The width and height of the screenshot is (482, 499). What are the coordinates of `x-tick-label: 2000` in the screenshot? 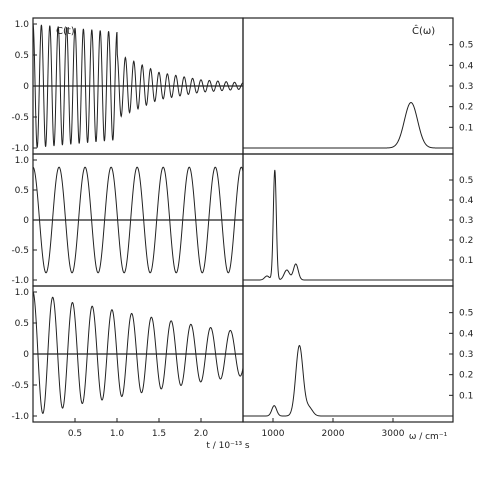 It's located at (333, 434).